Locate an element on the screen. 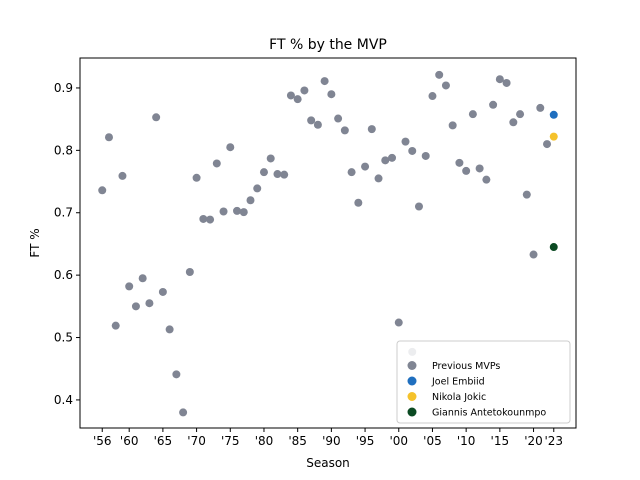 The width and height of the screenshot is (640, 480). x-tick-label: '75 is located at coordinates (230, 441).